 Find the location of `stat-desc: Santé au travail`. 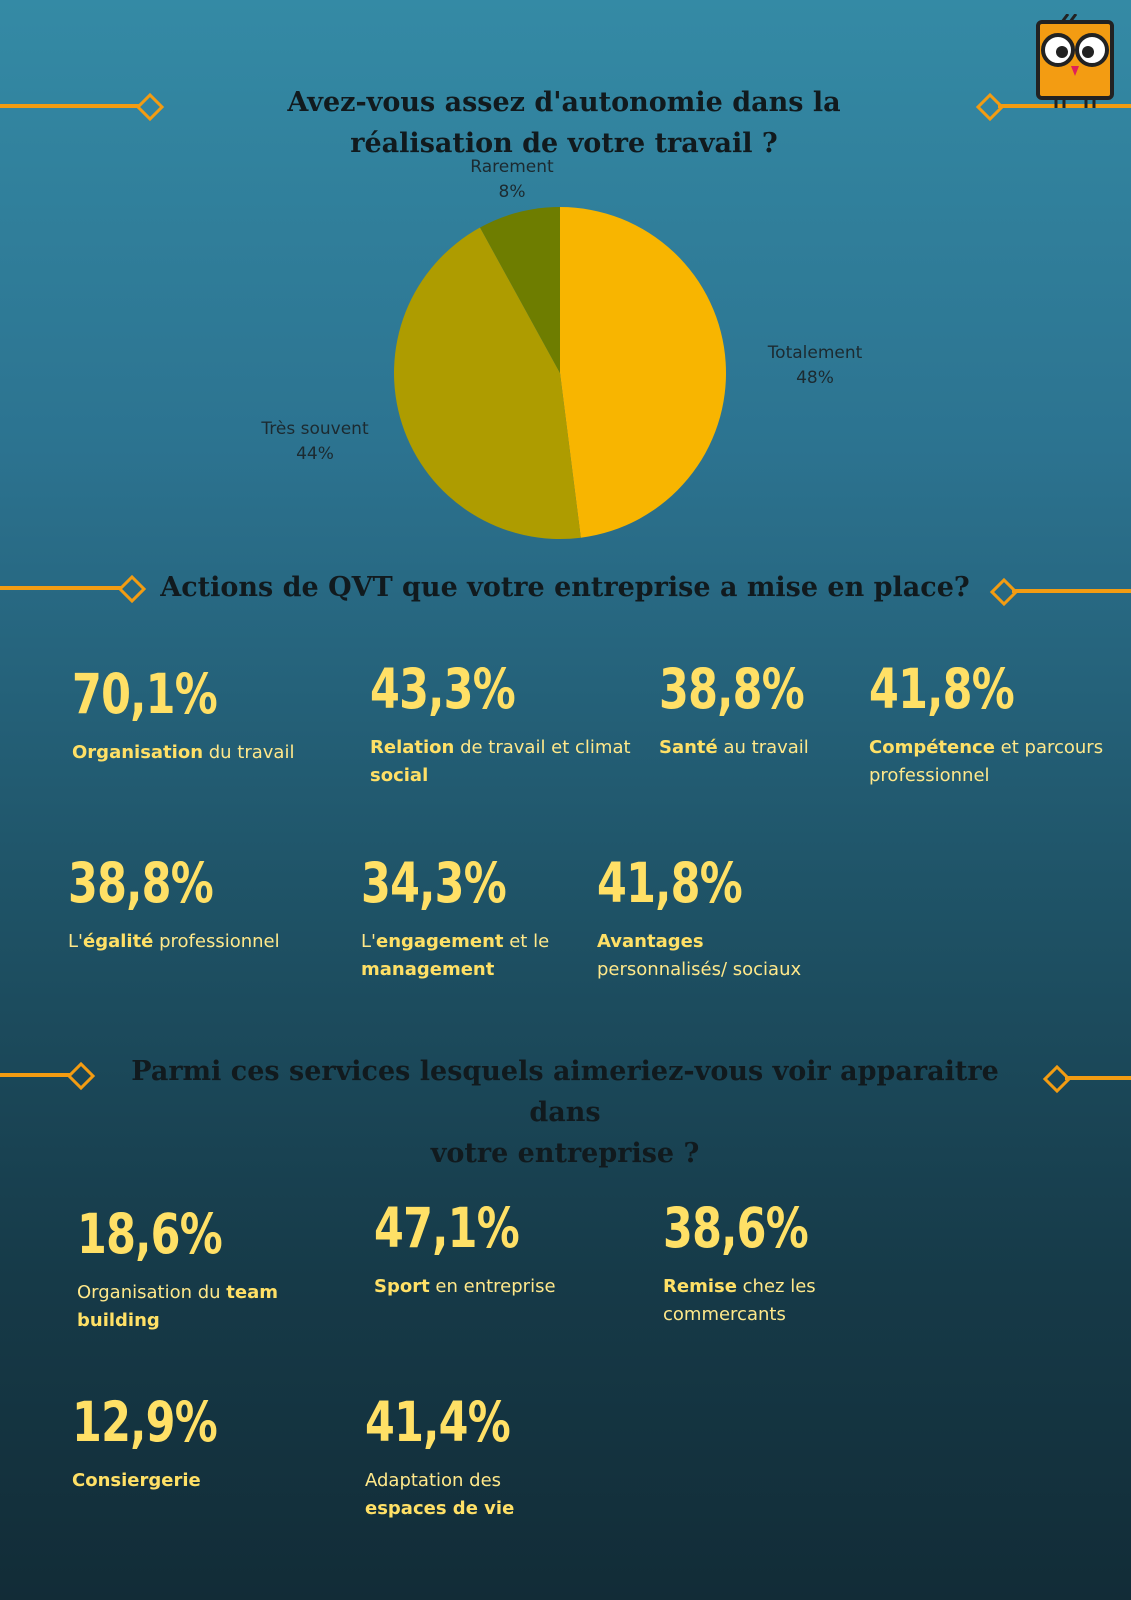

stat-desc: Santé au travail is located at coordinates (734, 747).